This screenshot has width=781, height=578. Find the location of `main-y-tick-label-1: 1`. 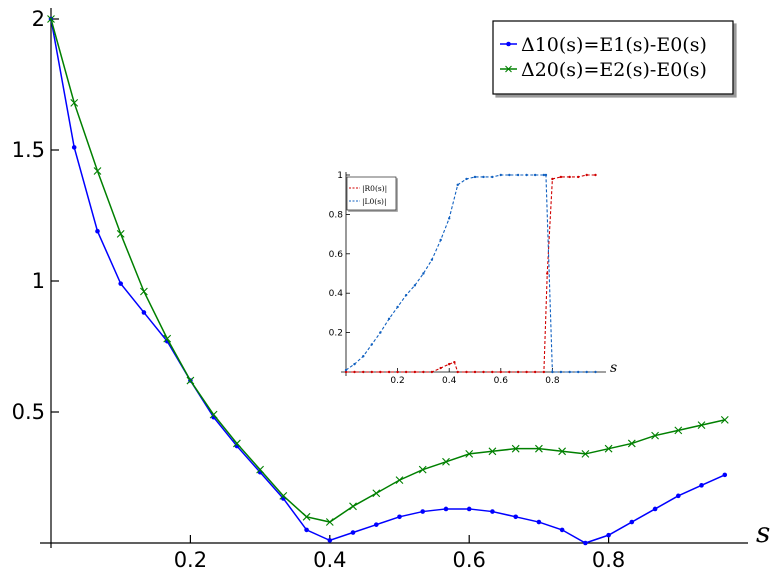

main-y-tick-label-1: 1 is located at coordinates (38, 281).